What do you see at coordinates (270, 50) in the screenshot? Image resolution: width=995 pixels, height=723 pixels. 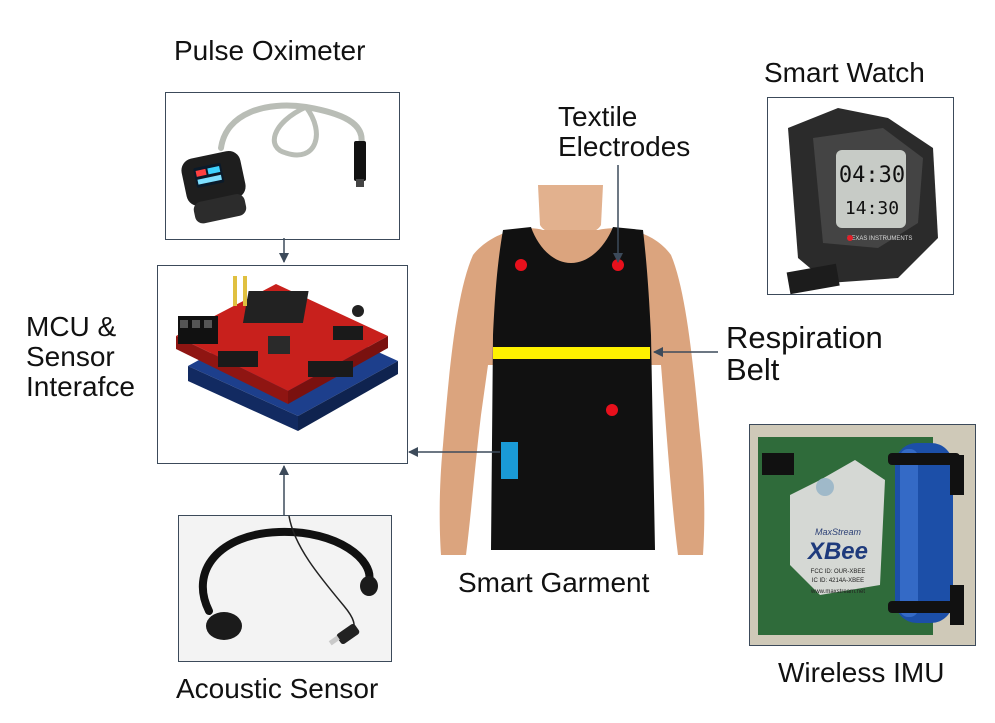 I see `pulse-oximeter-label: Pulse Oximeter` at bounding box center [270, 50].